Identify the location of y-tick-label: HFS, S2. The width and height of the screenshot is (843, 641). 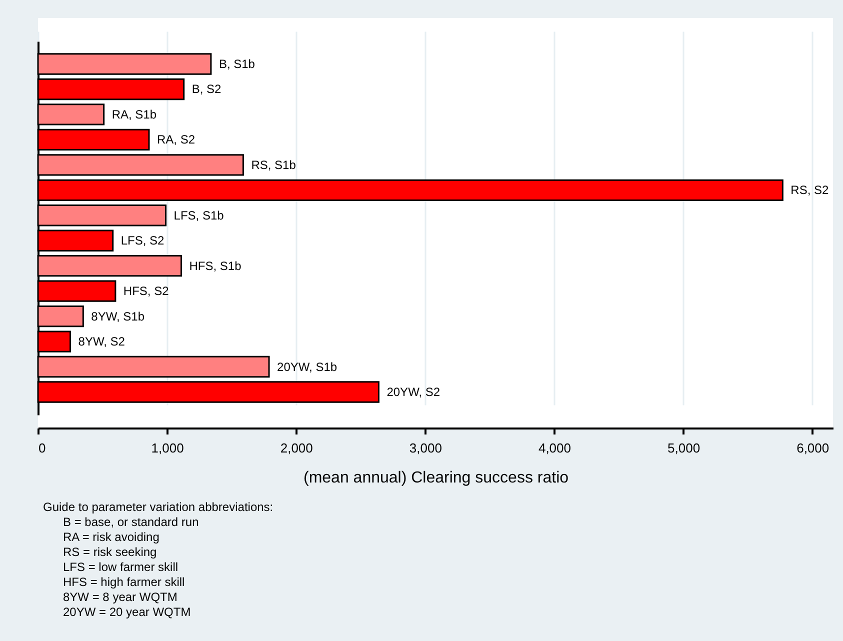
(146, 291).